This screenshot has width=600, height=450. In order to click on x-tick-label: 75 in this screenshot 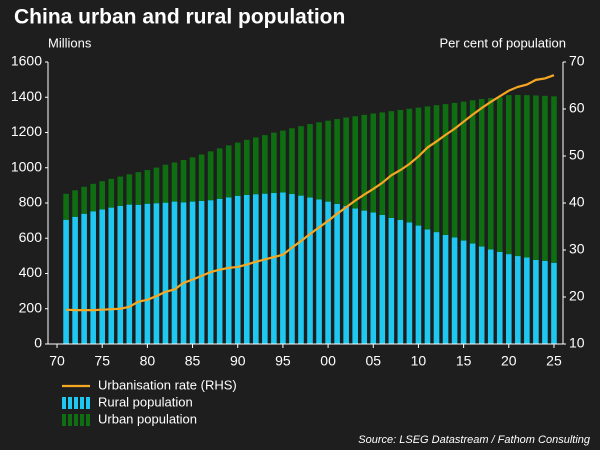, I will do `click(102, 361)`.